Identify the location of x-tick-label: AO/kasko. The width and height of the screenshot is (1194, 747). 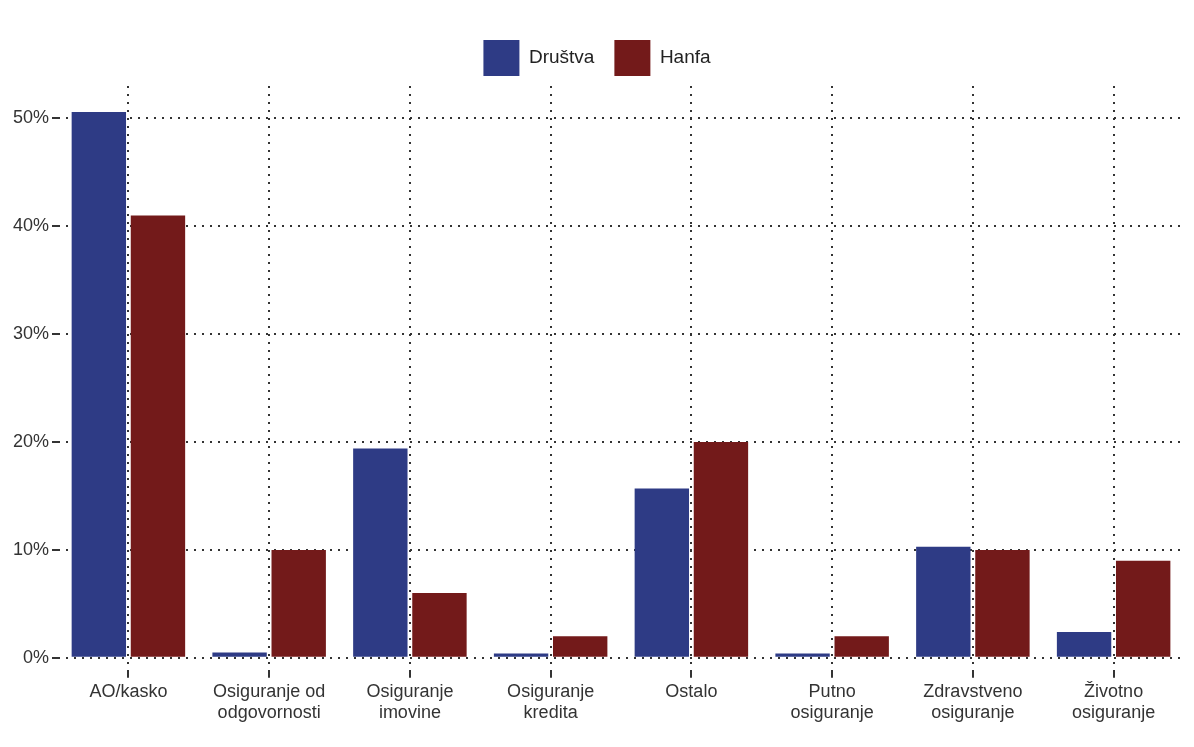
(128, 690).